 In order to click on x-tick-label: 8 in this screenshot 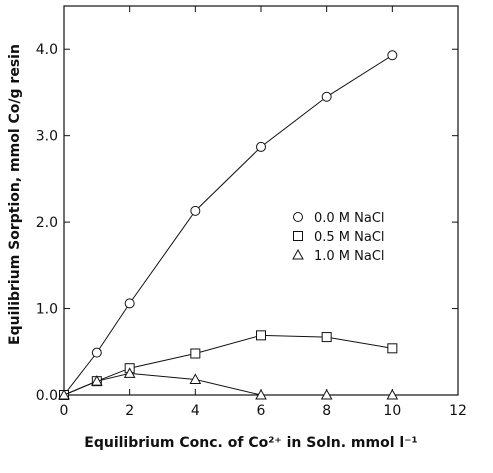, I will do `click(326, 411)`.